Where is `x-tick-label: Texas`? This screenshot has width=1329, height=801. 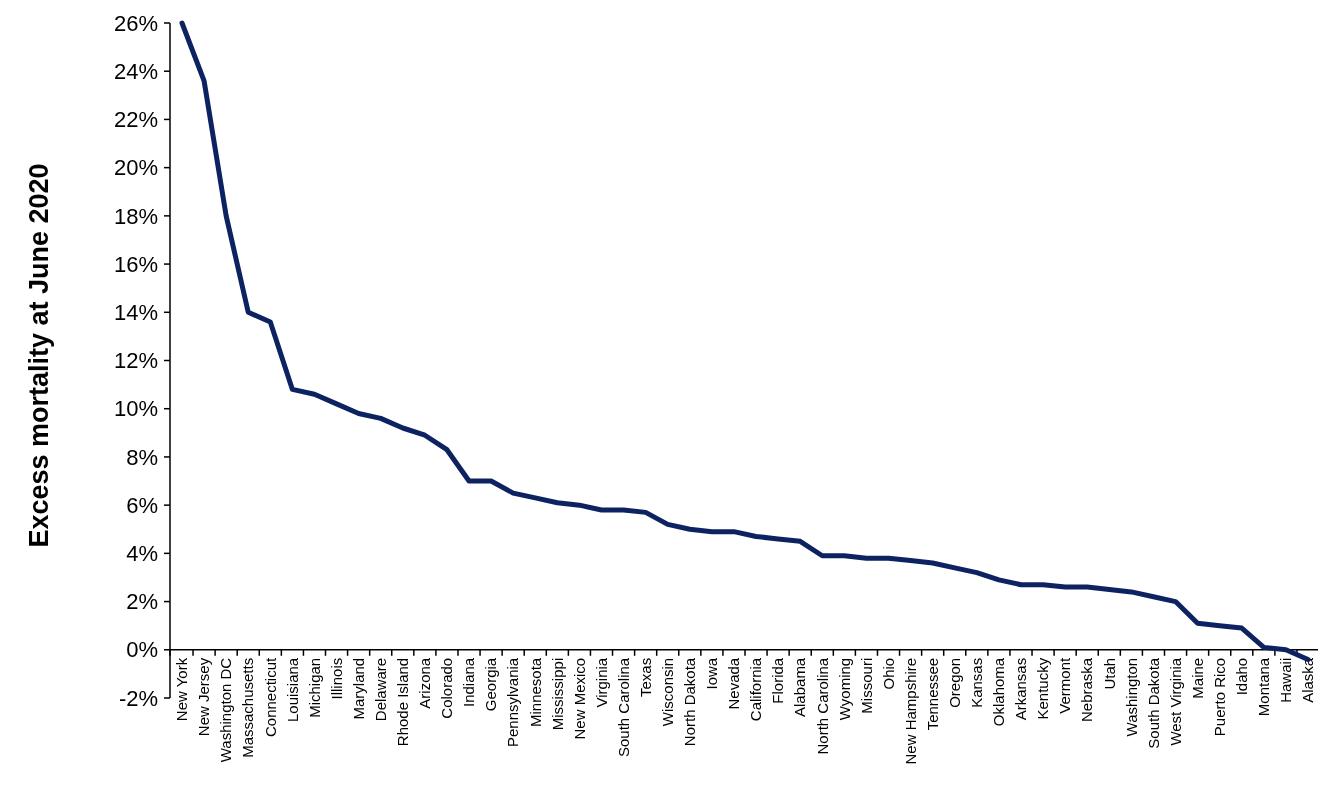 x-tick-label: Texas is located at coordinates (645, 677).